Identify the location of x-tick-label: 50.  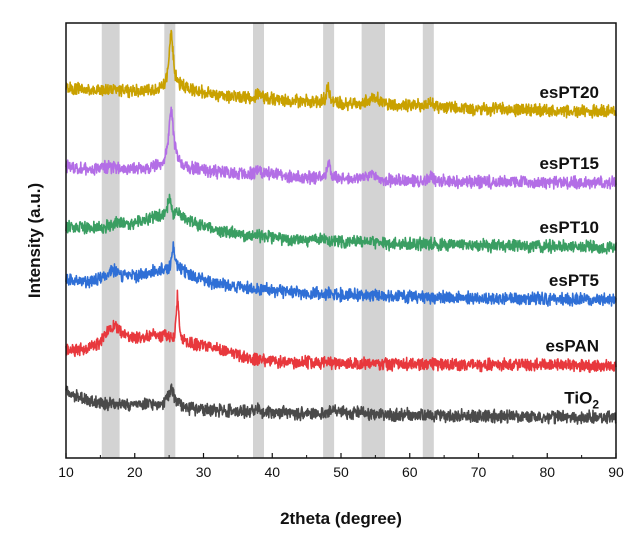
(341, 472).